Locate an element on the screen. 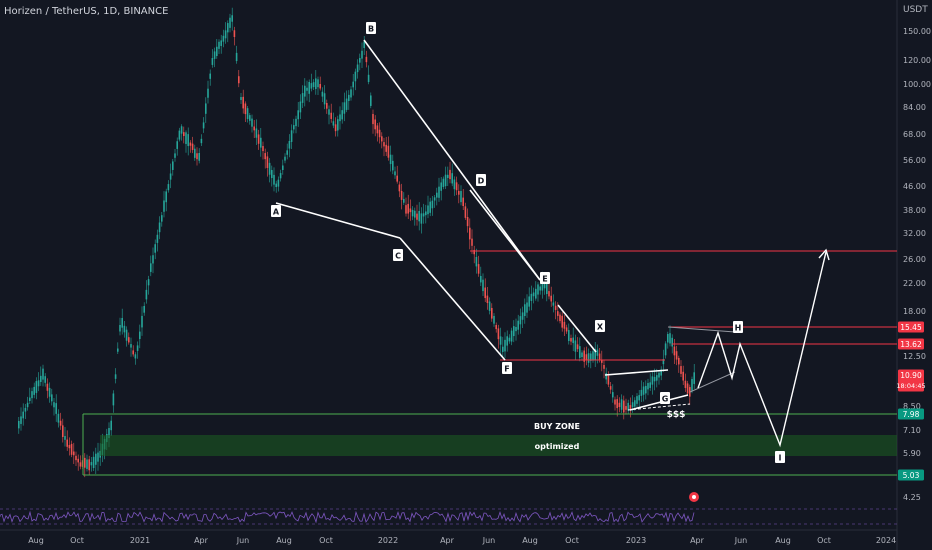 Image resolution: width=932 pixels, height=550 pixels. wave-label: H is located at coordinates (738, 328).